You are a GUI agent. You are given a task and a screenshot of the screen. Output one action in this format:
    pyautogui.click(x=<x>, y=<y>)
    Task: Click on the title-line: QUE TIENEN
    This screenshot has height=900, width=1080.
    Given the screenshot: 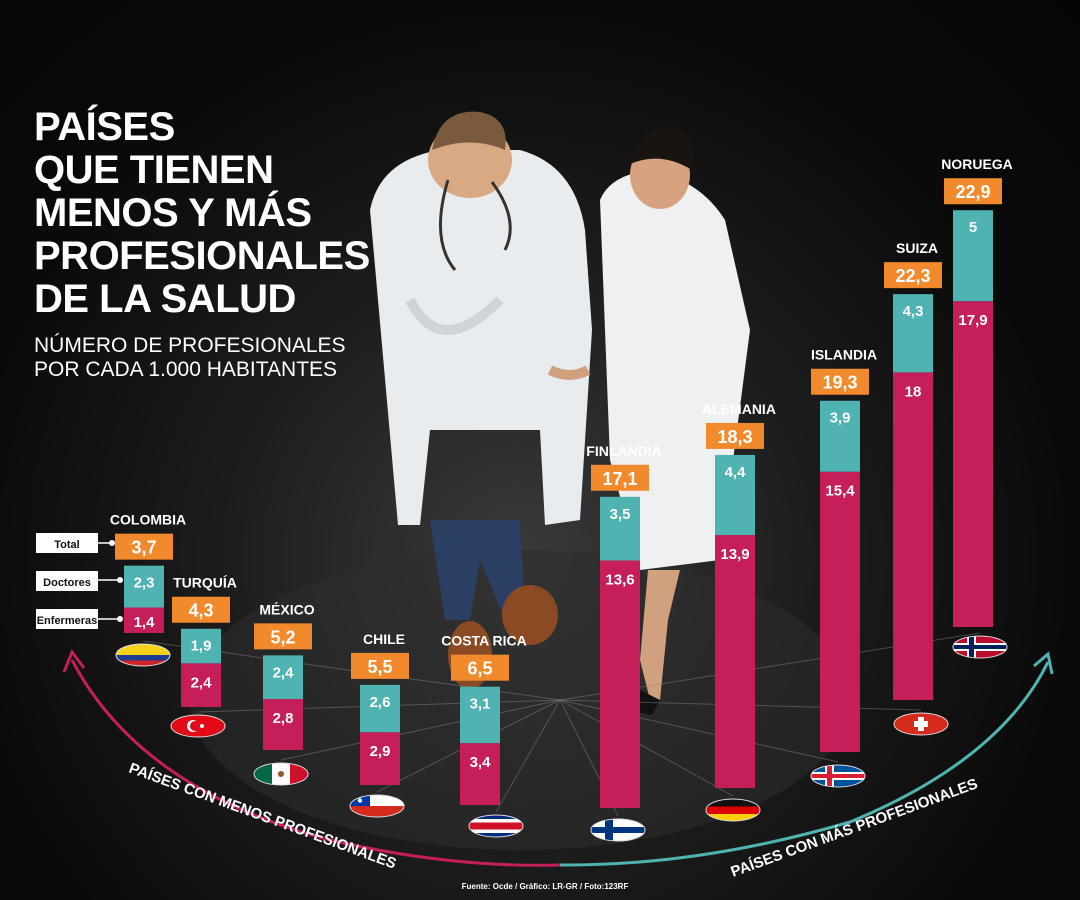 What is the action you would take?
    pyautogui.click(x=154, y=170)
    